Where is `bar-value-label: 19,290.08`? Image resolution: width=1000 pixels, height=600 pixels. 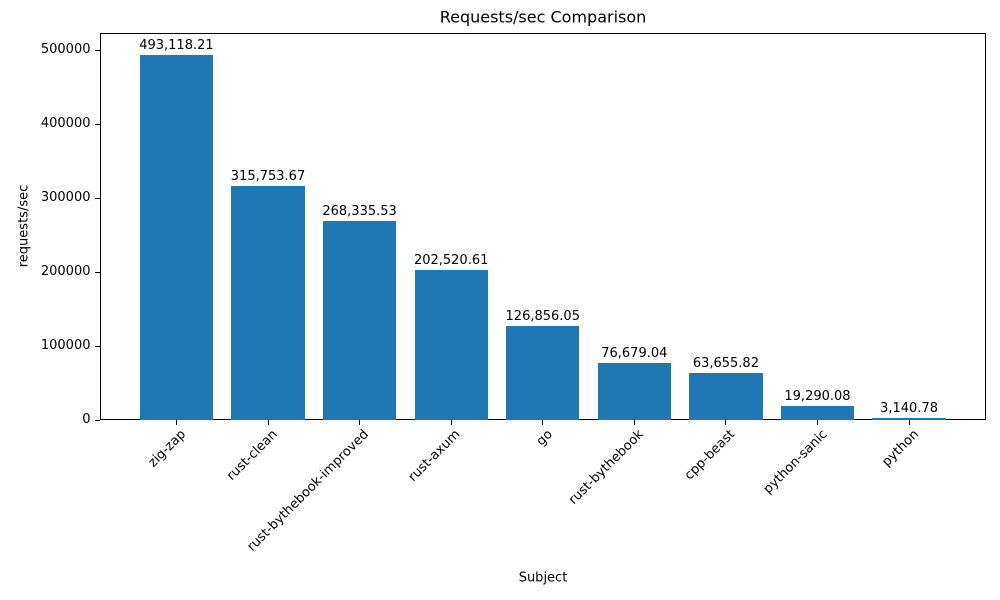
bar-value-label: 19,290.08 is located at coordinates (817, 396).